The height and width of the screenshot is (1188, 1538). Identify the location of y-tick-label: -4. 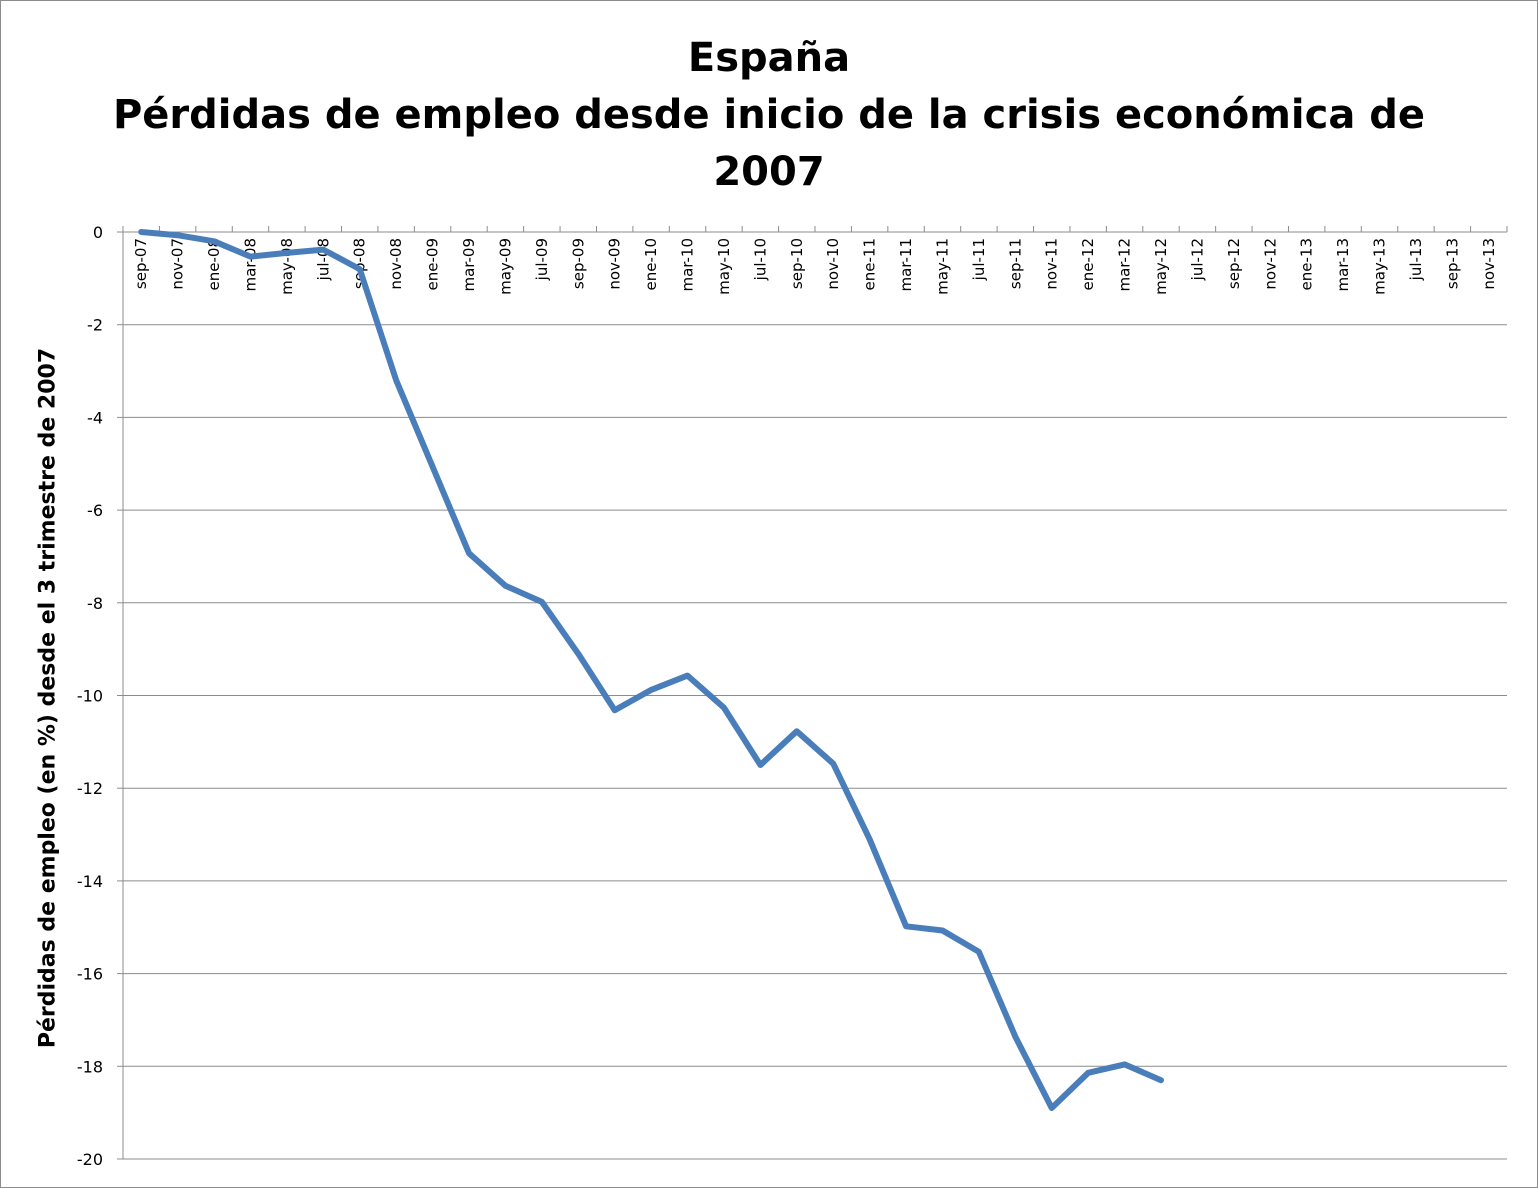
(95, 417).